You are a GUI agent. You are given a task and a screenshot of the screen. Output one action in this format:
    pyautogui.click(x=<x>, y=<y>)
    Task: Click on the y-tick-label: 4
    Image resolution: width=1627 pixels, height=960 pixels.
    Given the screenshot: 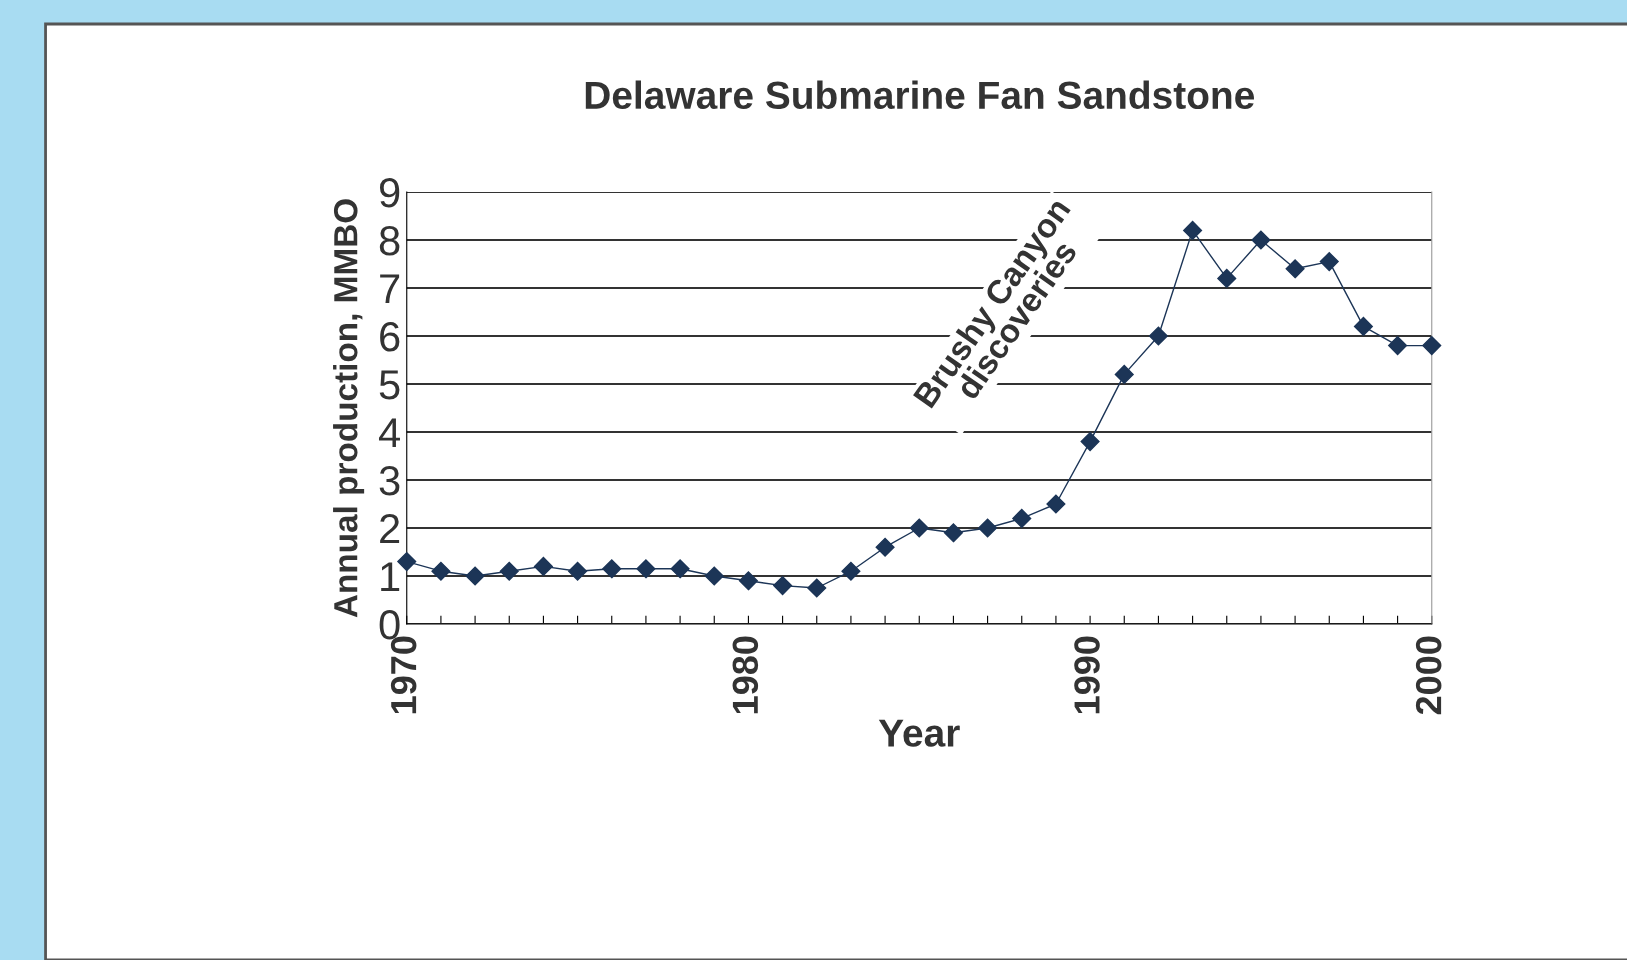 What is the action you would take?
    pyautogui.click(x=389, y=433)
    